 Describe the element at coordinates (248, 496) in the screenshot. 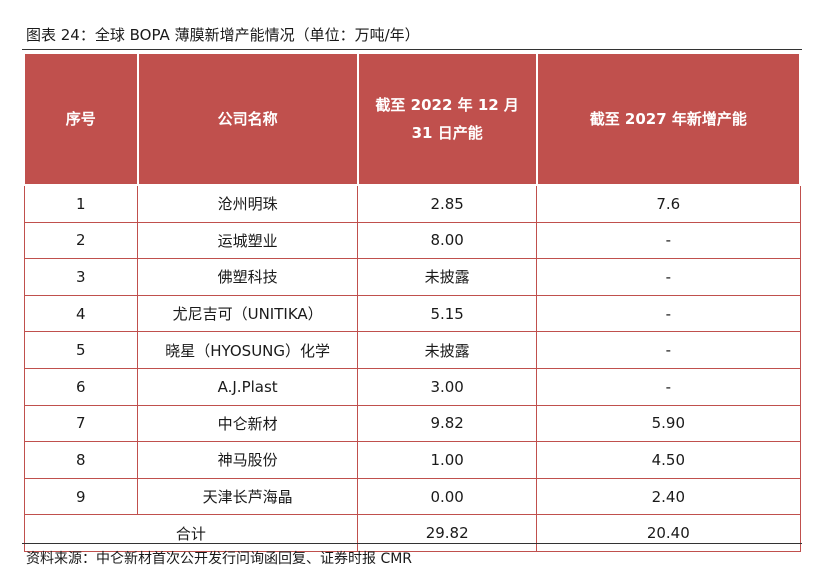

I see `row-company: 天津长芦海晶` at that location.